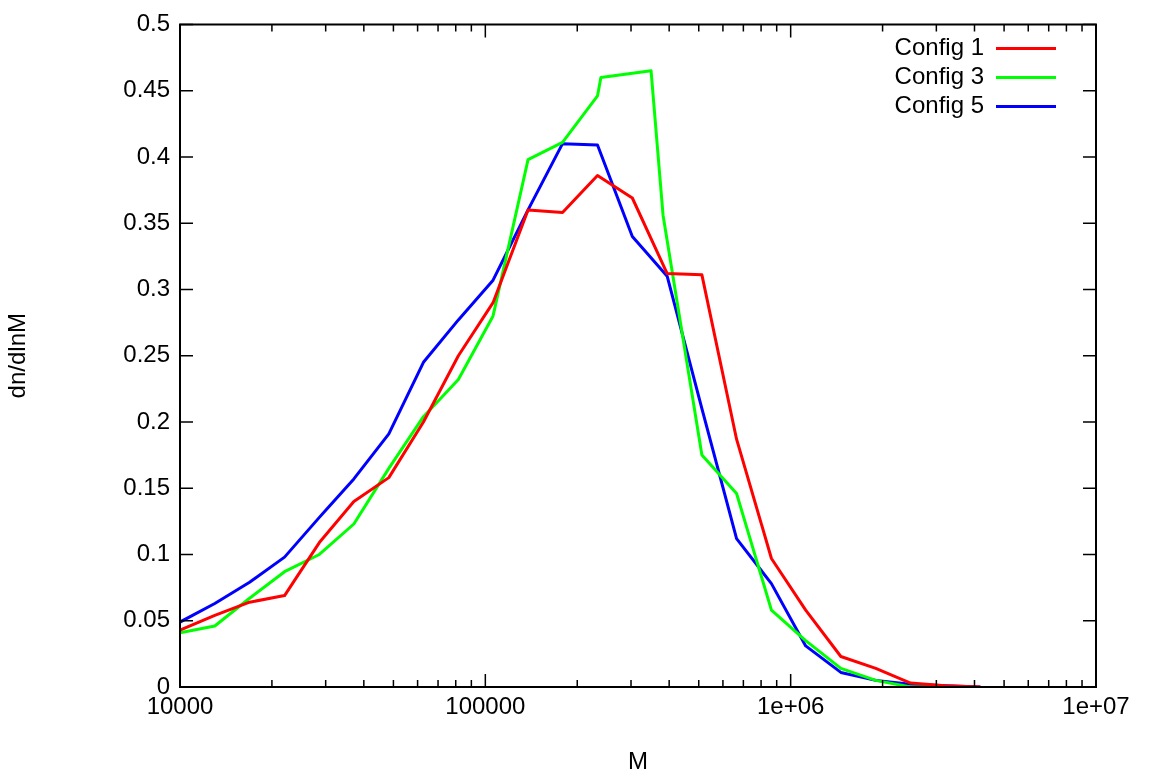  What do you see at coordinates (790, 706) in the screenshot?
I see `x-tick-label: 1e+06` at bounding box center [790, 706].